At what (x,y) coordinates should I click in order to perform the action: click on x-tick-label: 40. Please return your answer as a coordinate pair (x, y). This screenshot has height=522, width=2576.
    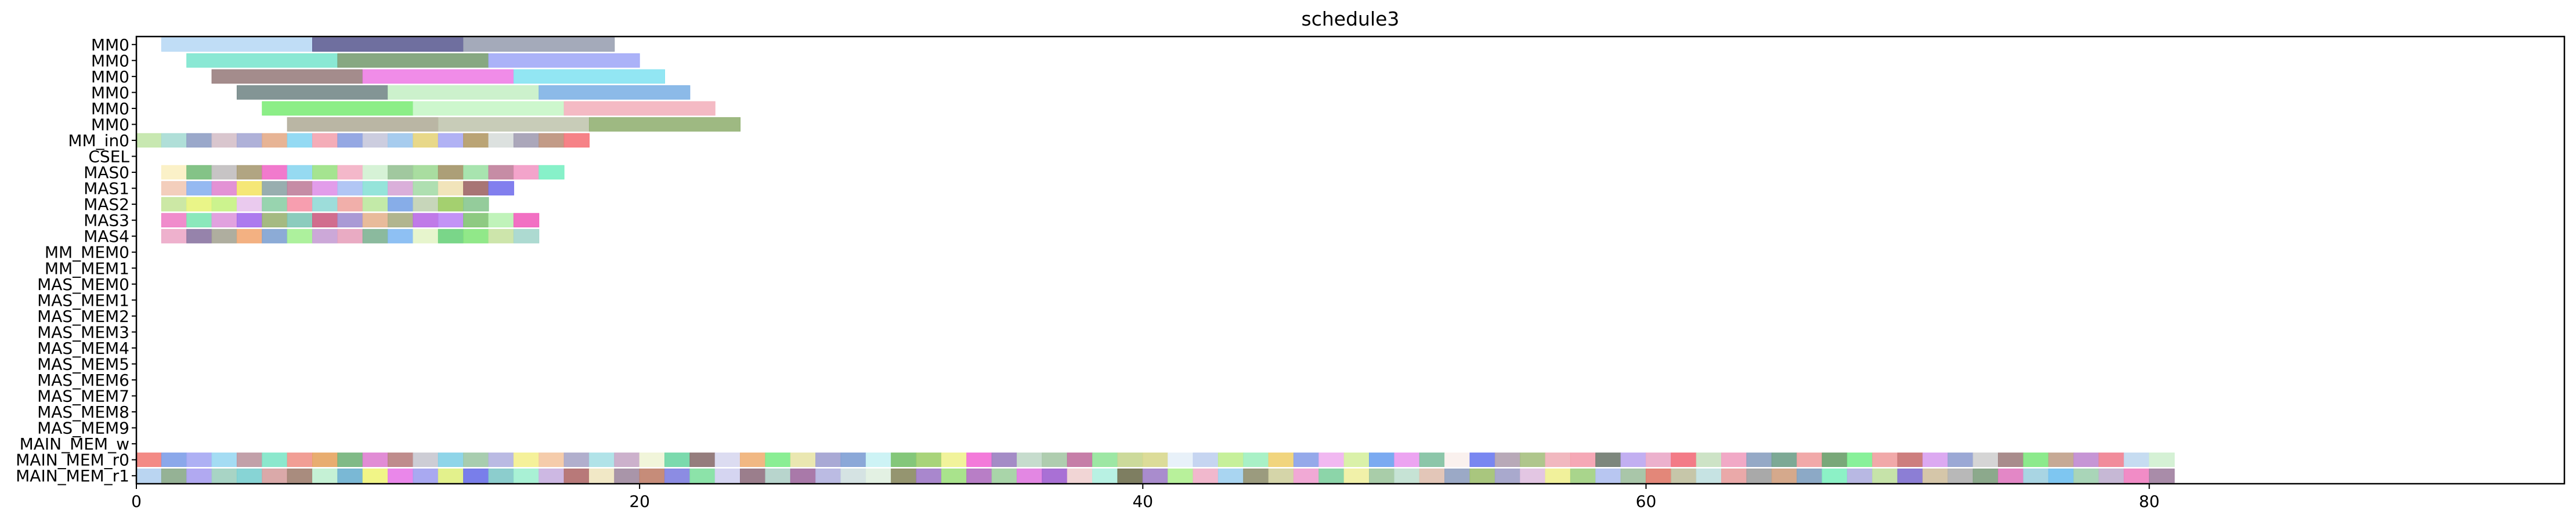
    Looking at the image, I should click on (1142, 501).